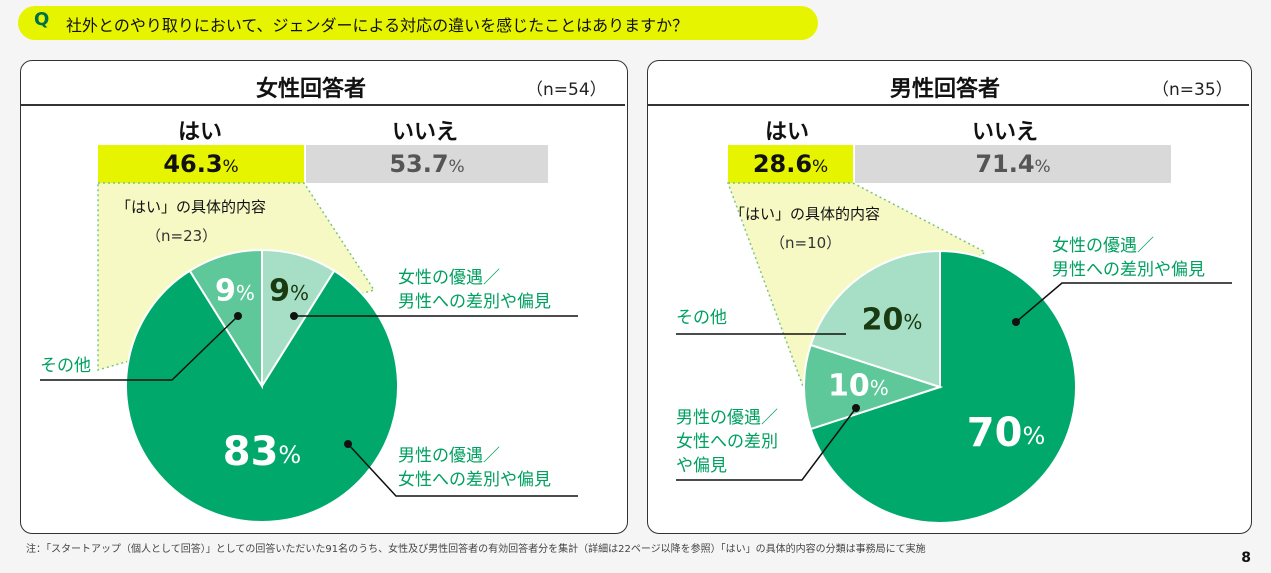 The width and height of the screenshot is (1271, 573). What do you see at coordinates (1246, 558) in the screenshot?
I see `page-number: 8` at bounding box center [1246, 558].